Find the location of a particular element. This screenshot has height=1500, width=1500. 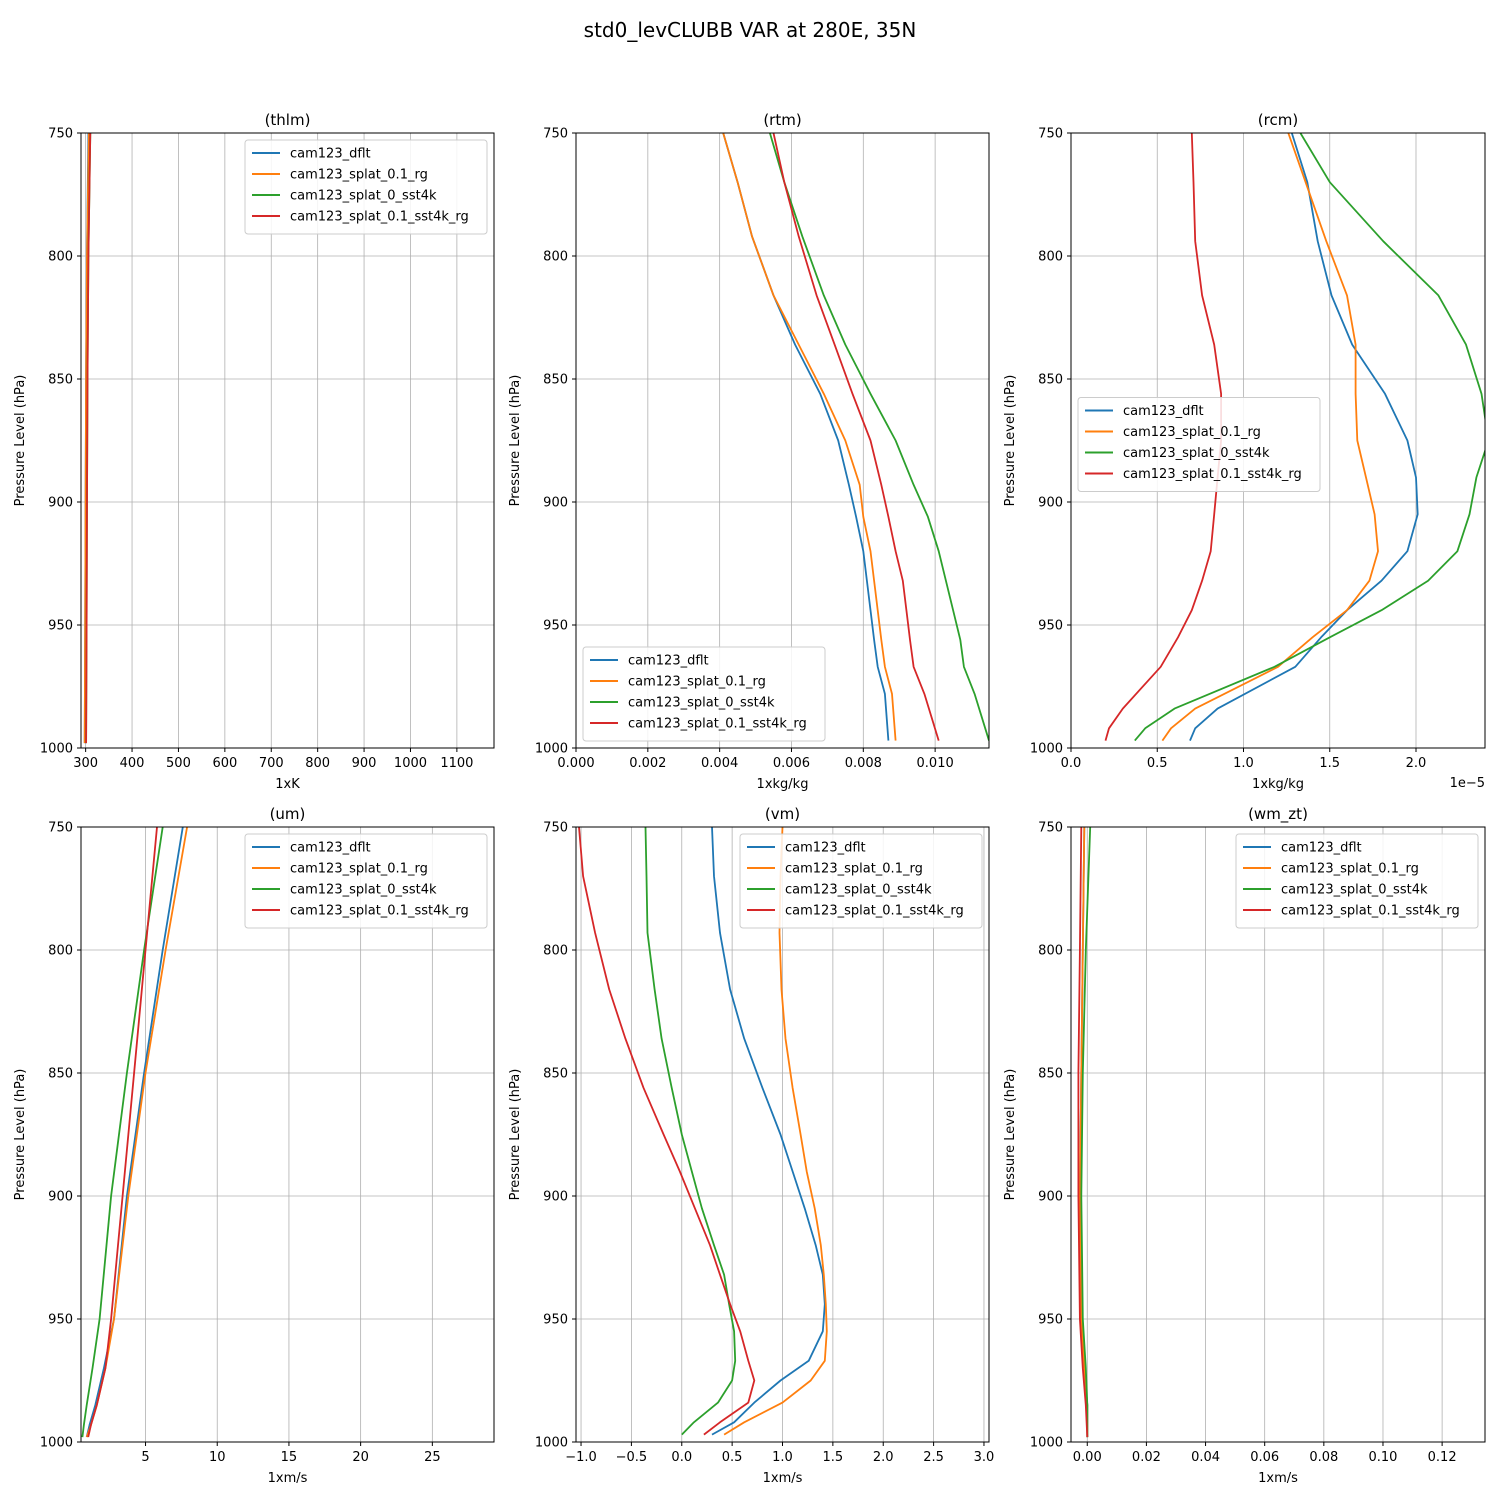

x-tick-label: 900 is located at coordinates (364, 763).